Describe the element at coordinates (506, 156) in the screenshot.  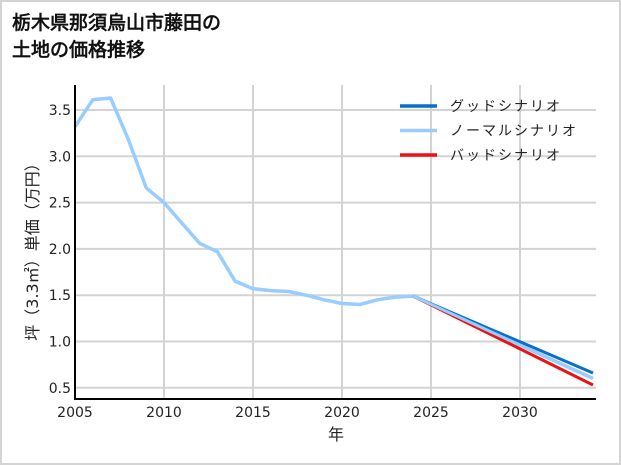
I see `legend-label: バッドシナリオ` at that location.